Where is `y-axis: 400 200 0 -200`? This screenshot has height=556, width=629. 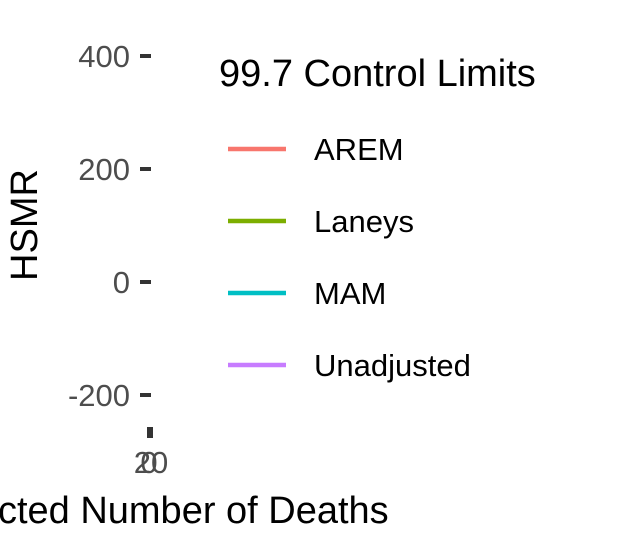 y-axis: 400 200 0 -200 is located at coordinates (109, 226).